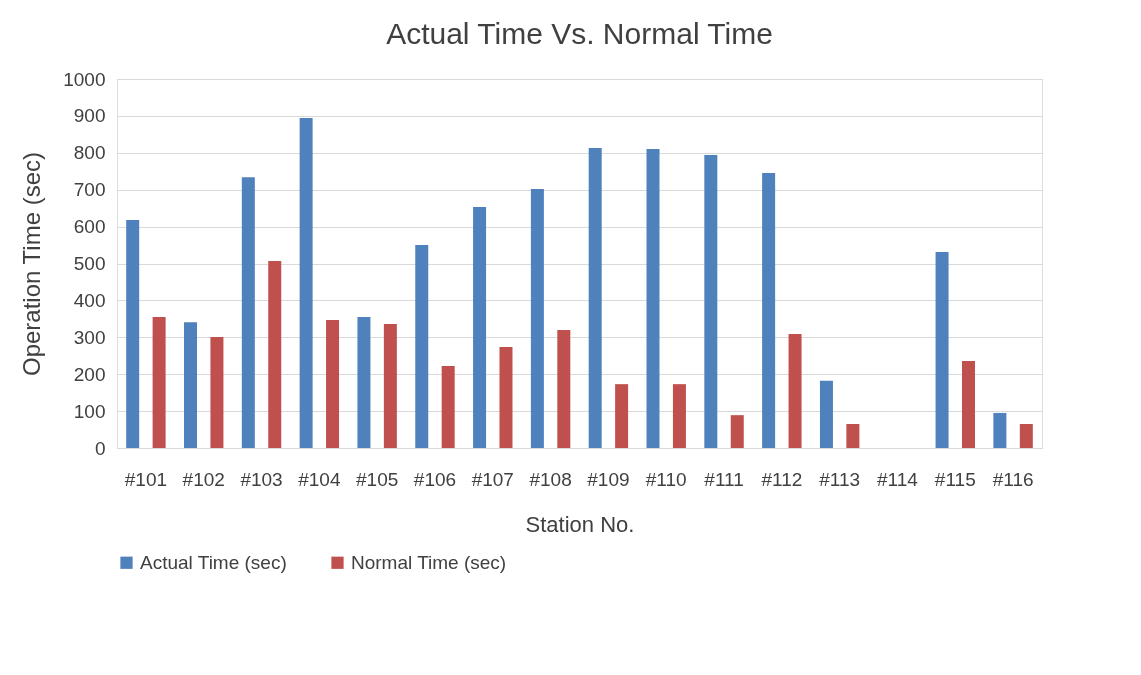 This screenshot has width=1141, height=675. What do you see at coordinates (146, 479) in the screenshot?
I see `x-tick-label: #101` at bounding box center [146, 479].